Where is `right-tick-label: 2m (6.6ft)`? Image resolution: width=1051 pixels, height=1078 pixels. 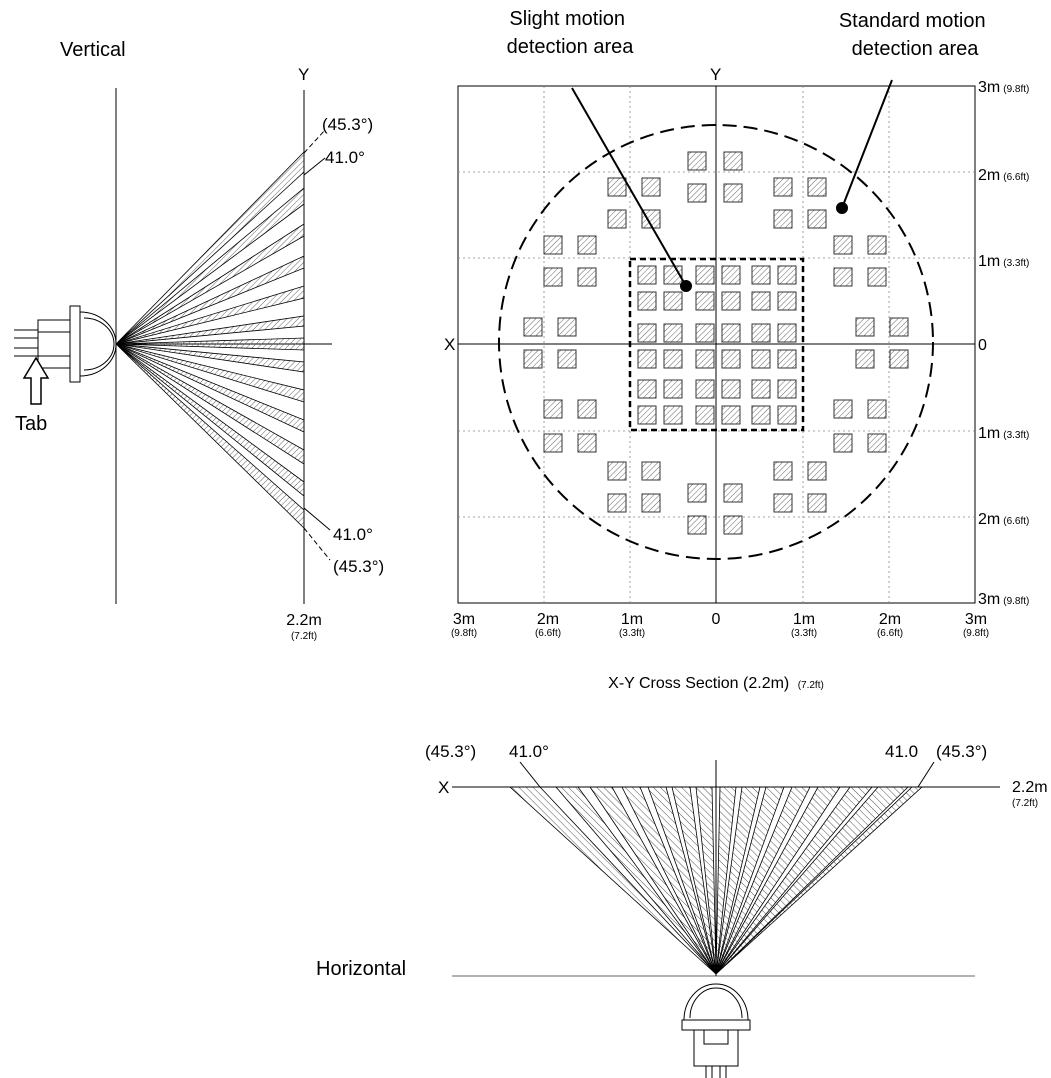 right-tick-label: 2m (6.6ft) is located at coordinates (1003, 175).